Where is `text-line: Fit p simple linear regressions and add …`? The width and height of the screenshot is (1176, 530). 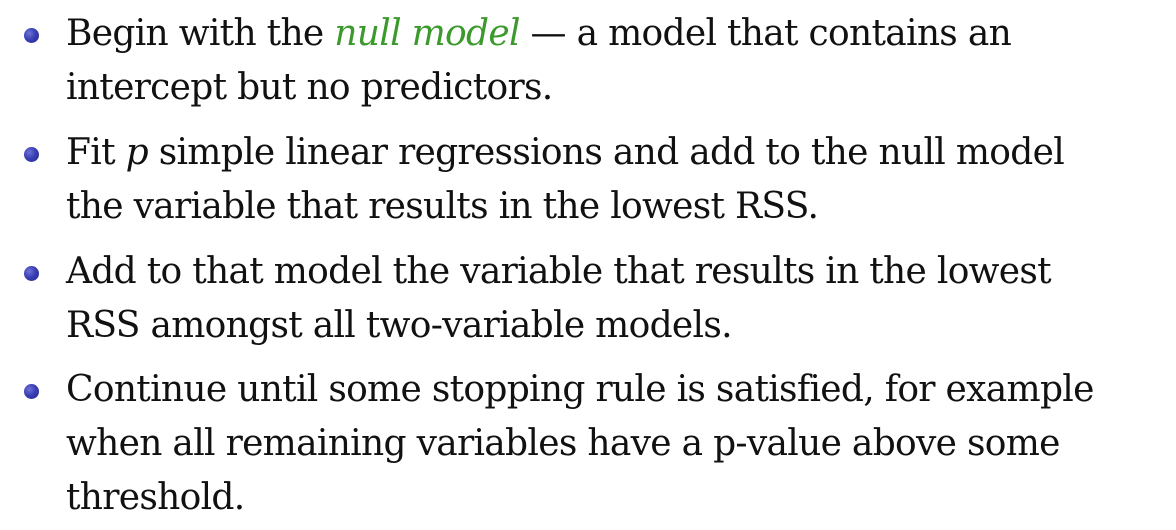 text-line: Fit p simple linear regressions and add … is located at coordinates (565, 153).